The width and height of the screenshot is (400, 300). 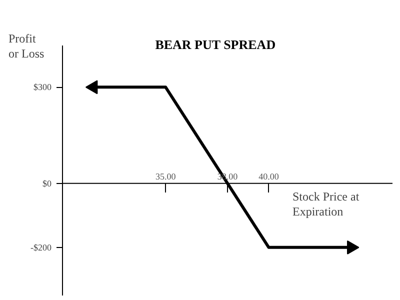 I want to click on y-tick-label: $300, so click(x=43, y=87).